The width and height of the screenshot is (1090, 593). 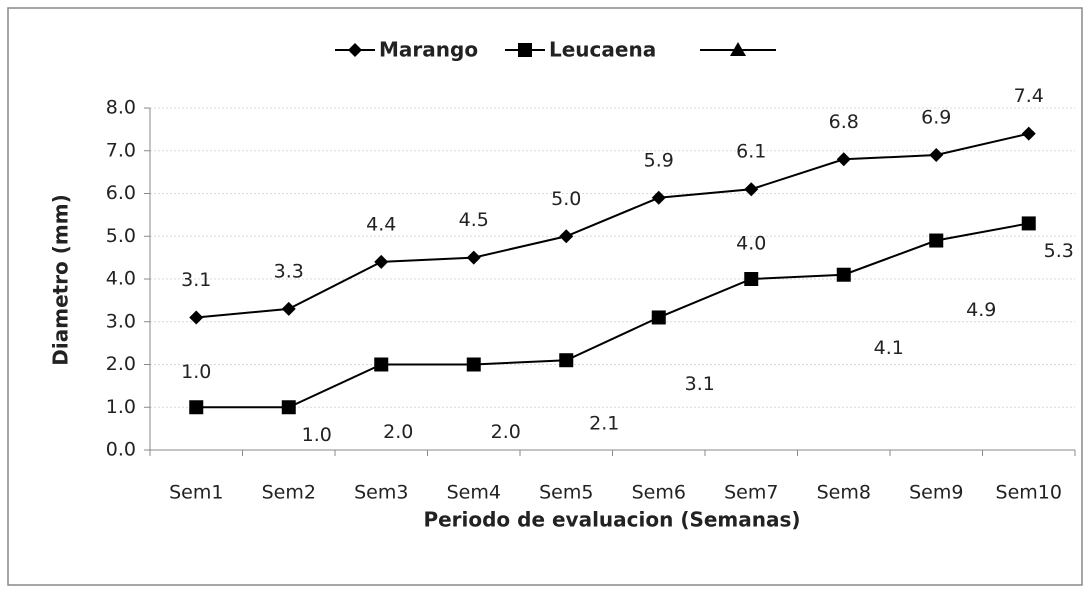 What do you see at coordinates (844, 493) in the screenshot?
I see `x-tick-label: Sem8` at bounding box center [844, 493].